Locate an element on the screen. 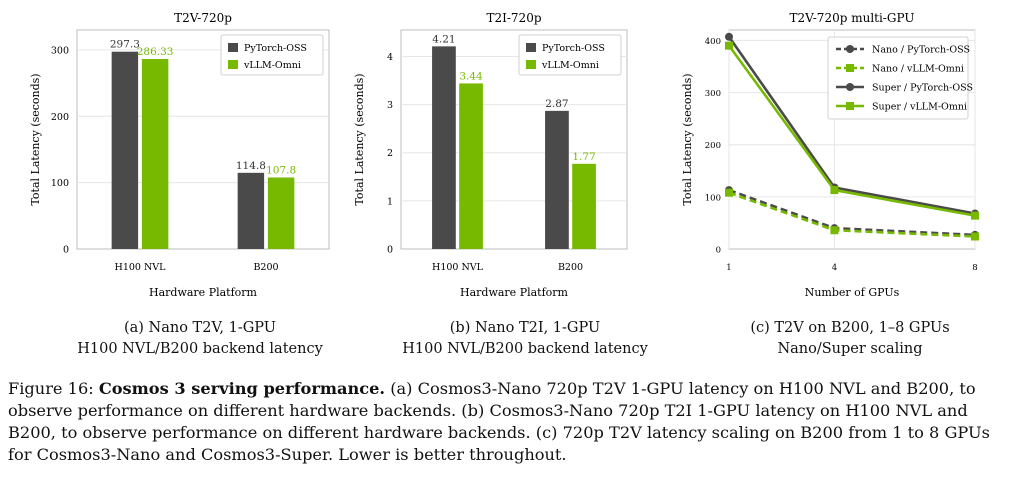 The height and width of the screenshot is (482, 1013). legend-label-2-3: Super / vLLM-Omni is located at coordinates (919, 107).